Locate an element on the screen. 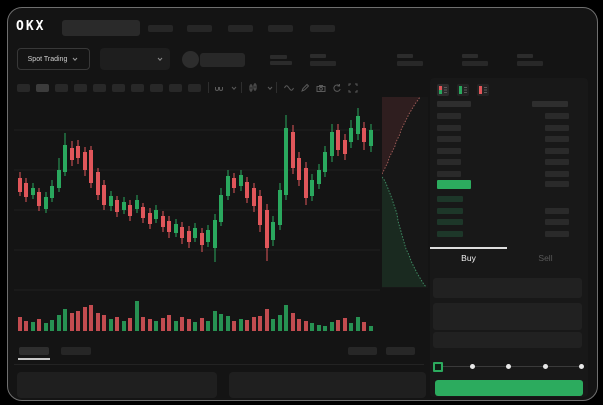 The width and height of the screenshot is (603, 405). orderbook-mid-price is located at coordinates (454, 184).